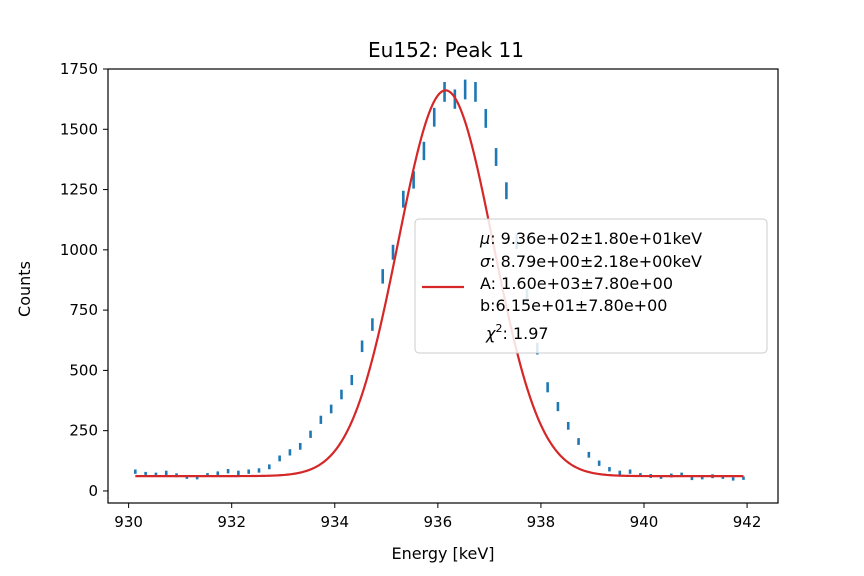  I want to click on y-axis-label: Counts, so click(24, 289).